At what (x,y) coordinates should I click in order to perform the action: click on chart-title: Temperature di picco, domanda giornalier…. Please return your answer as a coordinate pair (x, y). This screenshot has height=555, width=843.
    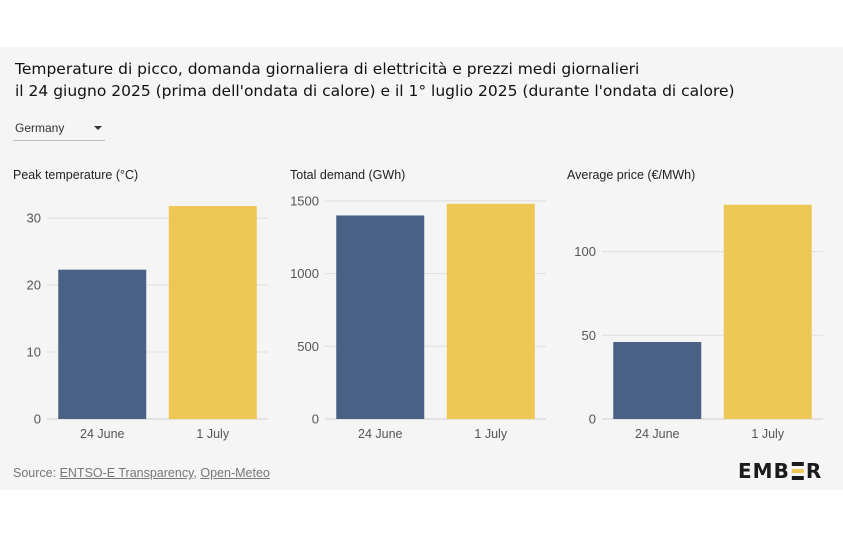
    Looking at the image, I should click on (415, 80).